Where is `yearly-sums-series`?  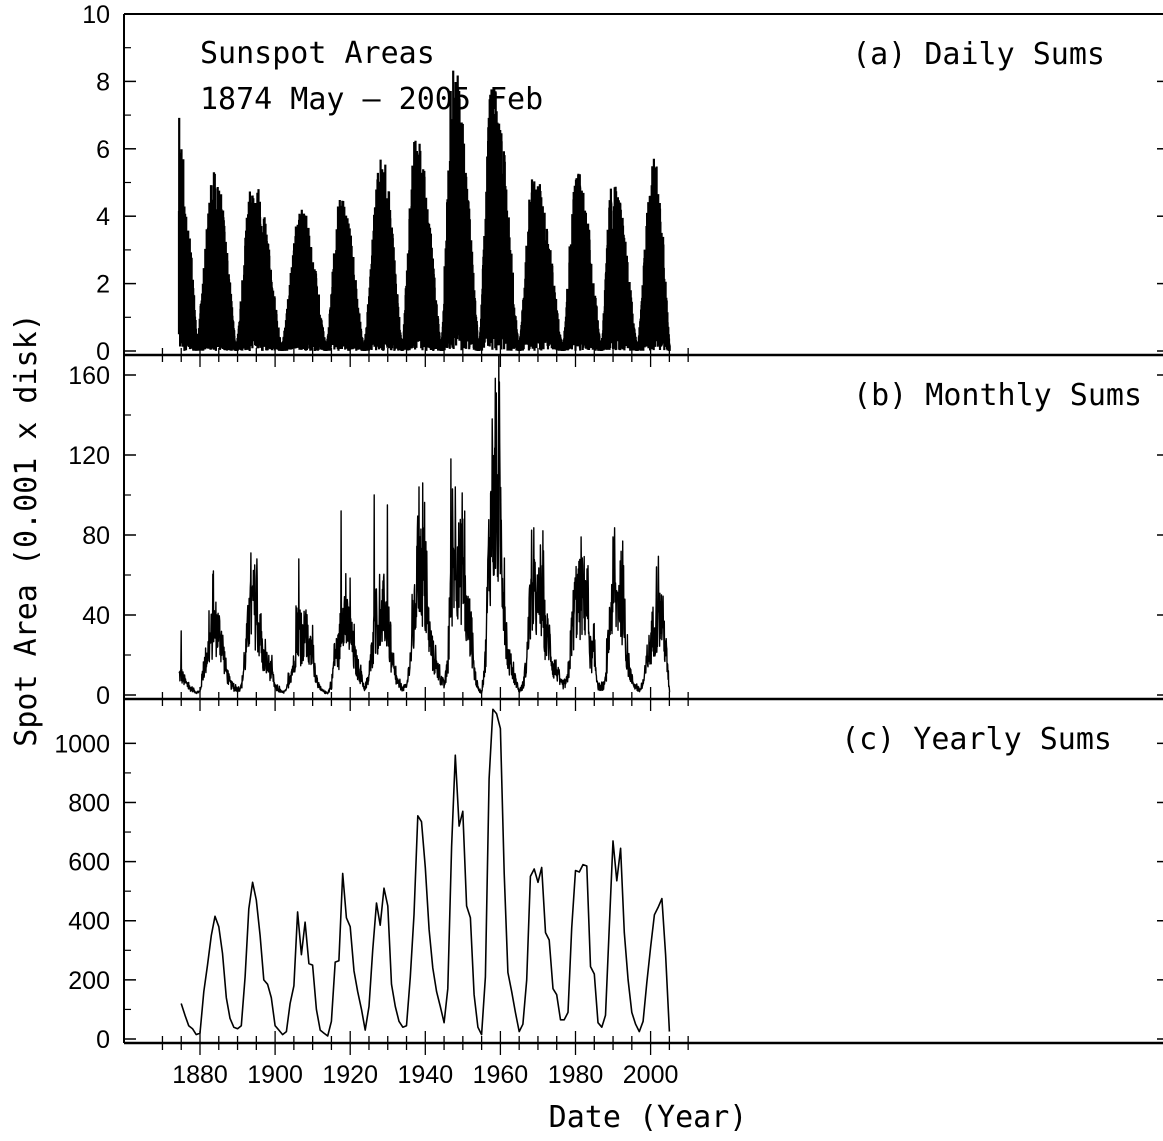 yearly-sums-series is located at coordinates (425, 872).